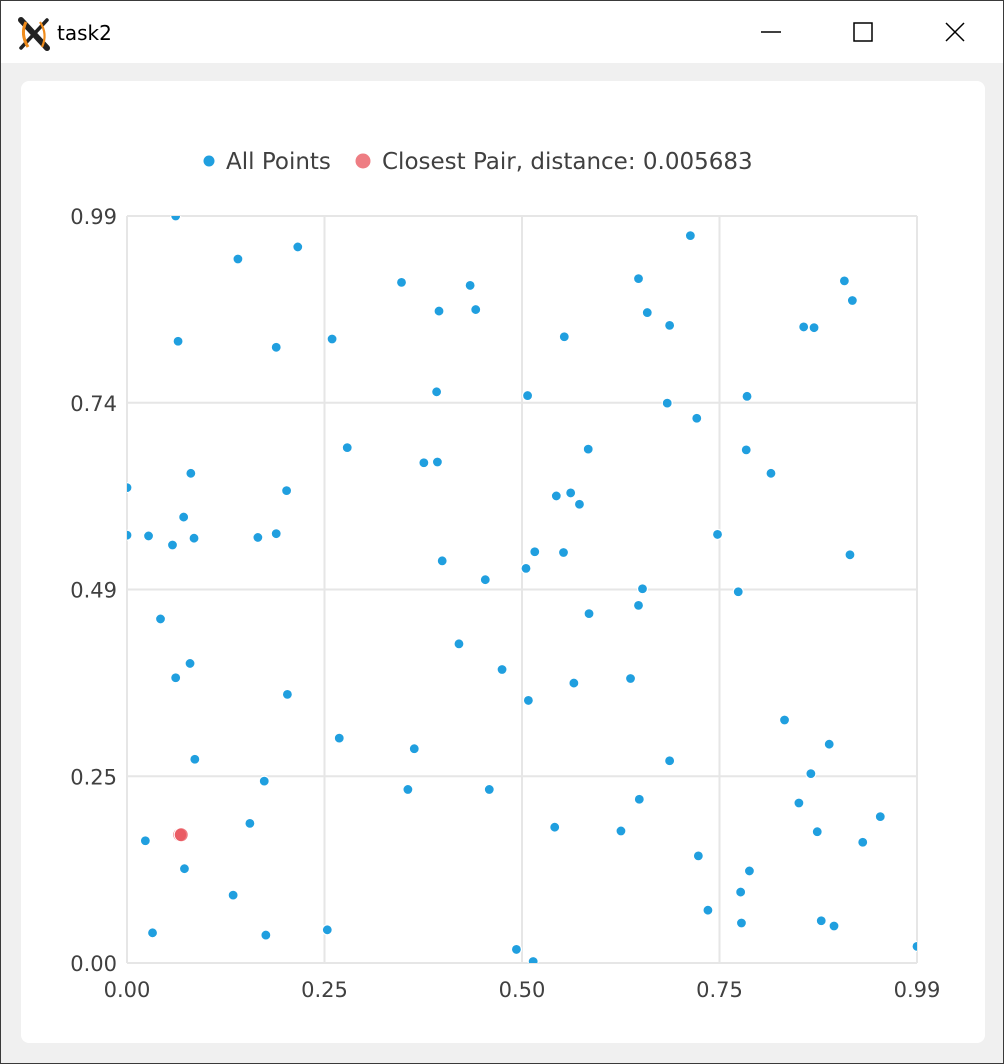 The image size is (1004, 1064). What do you see at coordinates (93, 404) in the screenshot?
I see `y-tick-label: 0.74` at bounding box center [93, 404].